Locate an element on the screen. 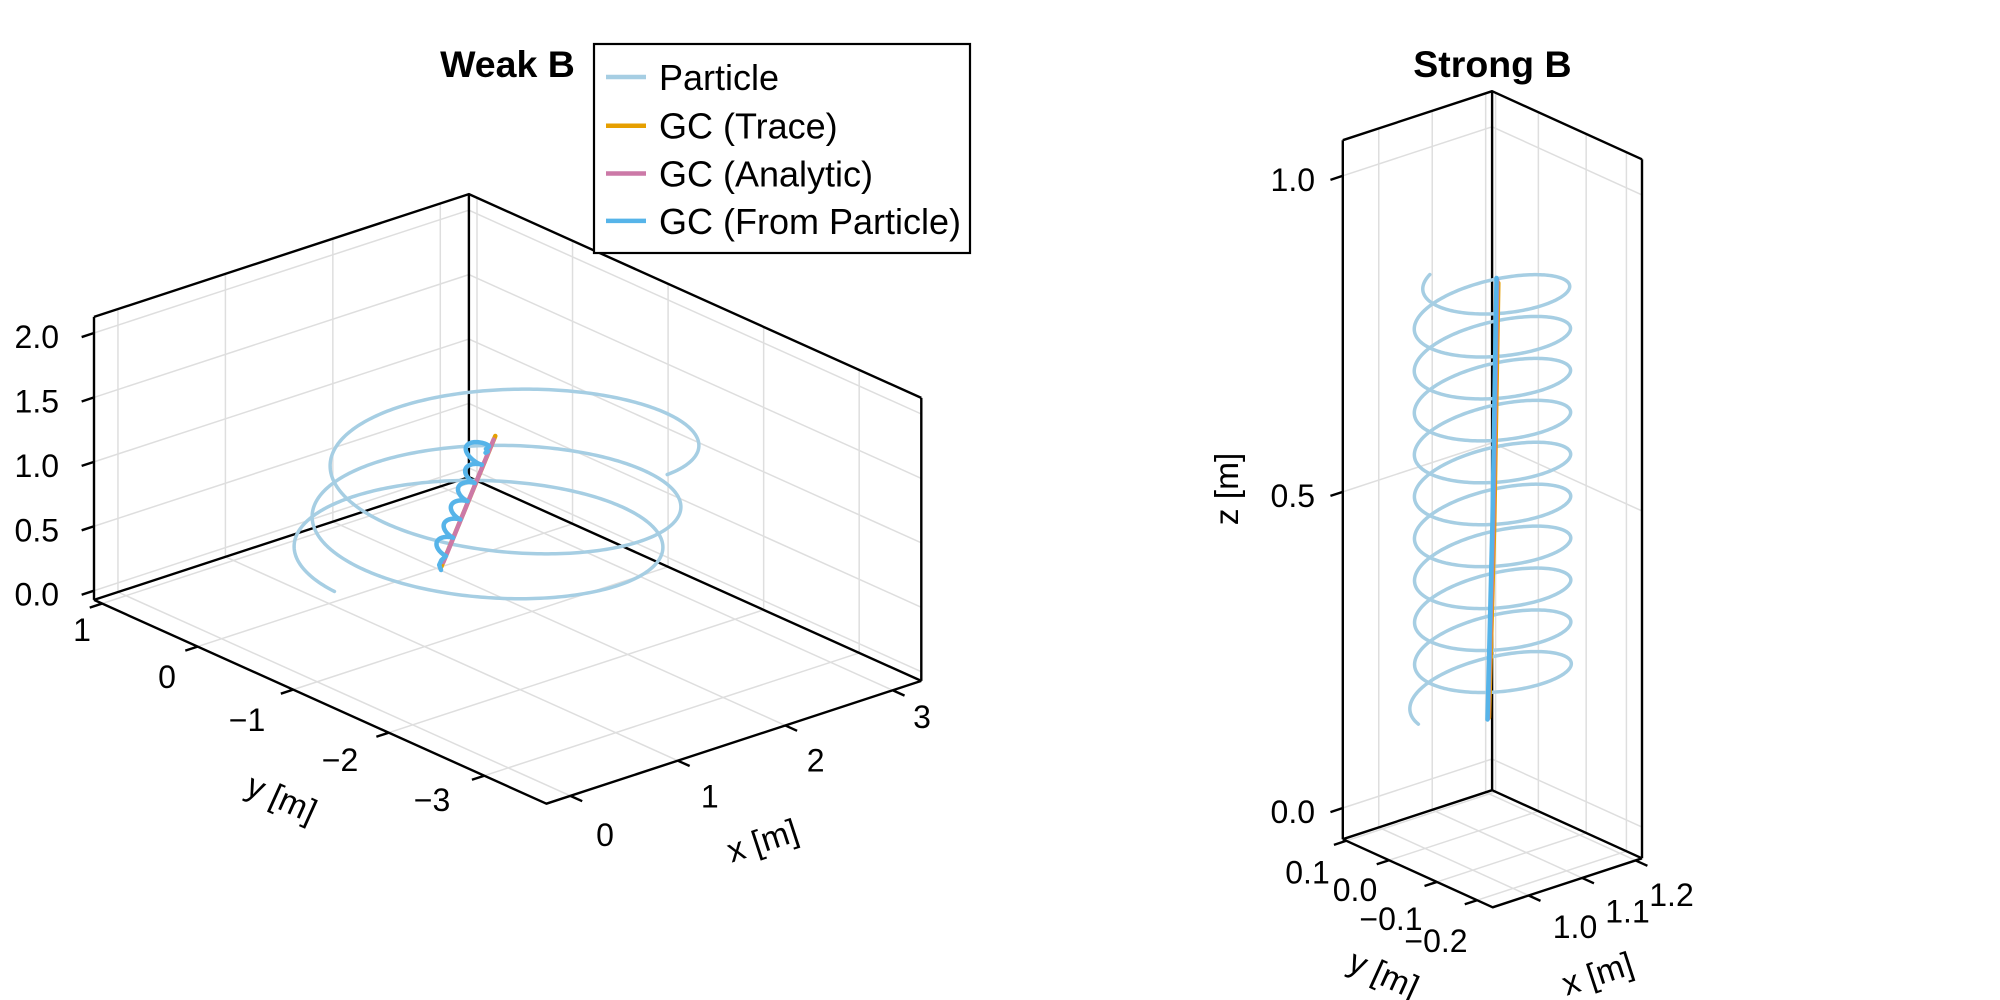  svg-text: −2 is located at coordinates (340, 760).